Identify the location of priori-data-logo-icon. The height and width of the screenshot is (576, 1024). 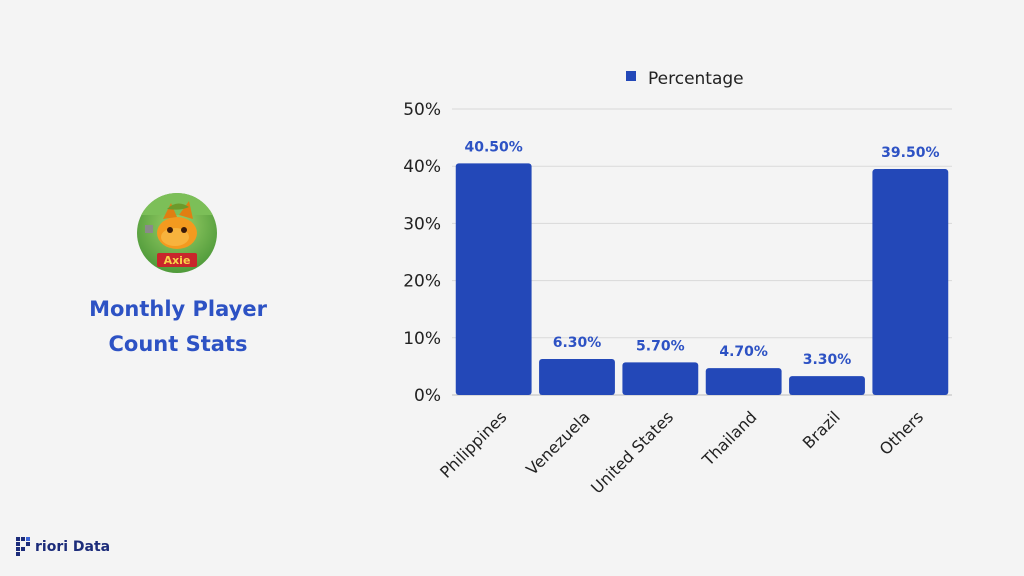
(23, 546).